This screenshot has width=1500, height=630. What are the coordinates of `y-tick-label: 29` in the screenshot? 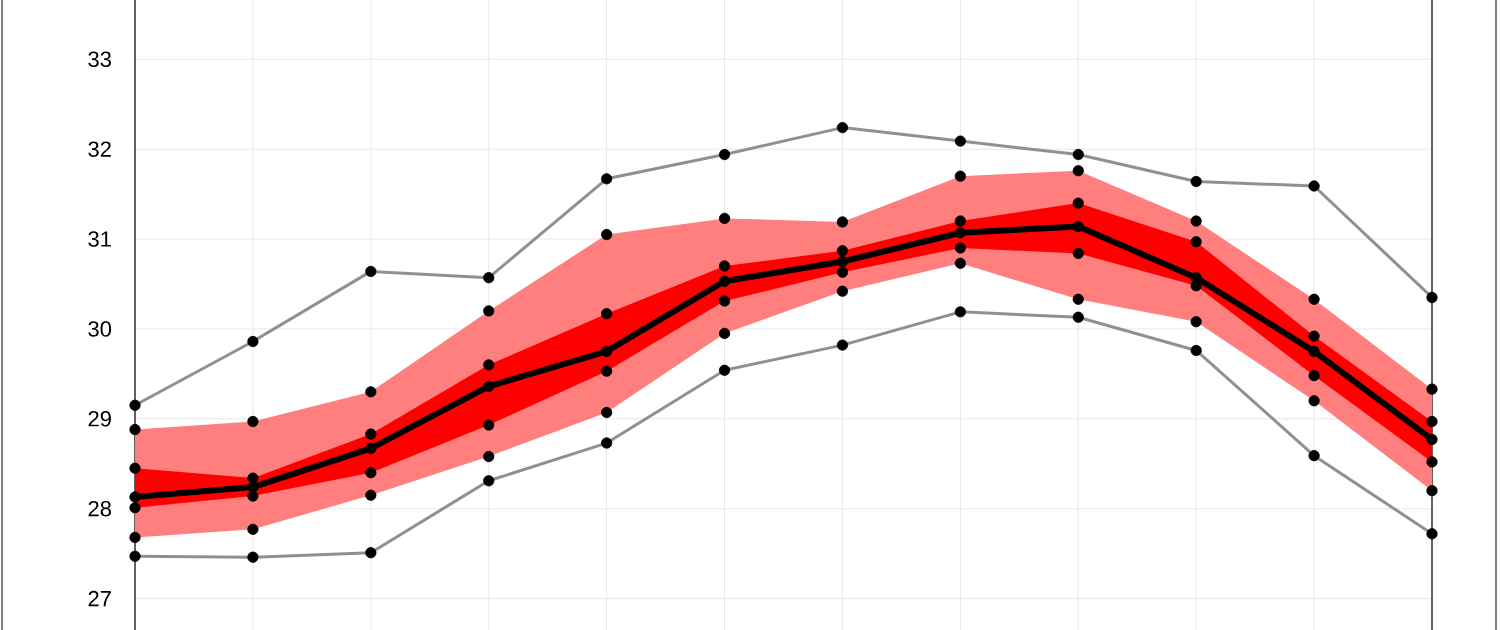 It's located at (99, 419).